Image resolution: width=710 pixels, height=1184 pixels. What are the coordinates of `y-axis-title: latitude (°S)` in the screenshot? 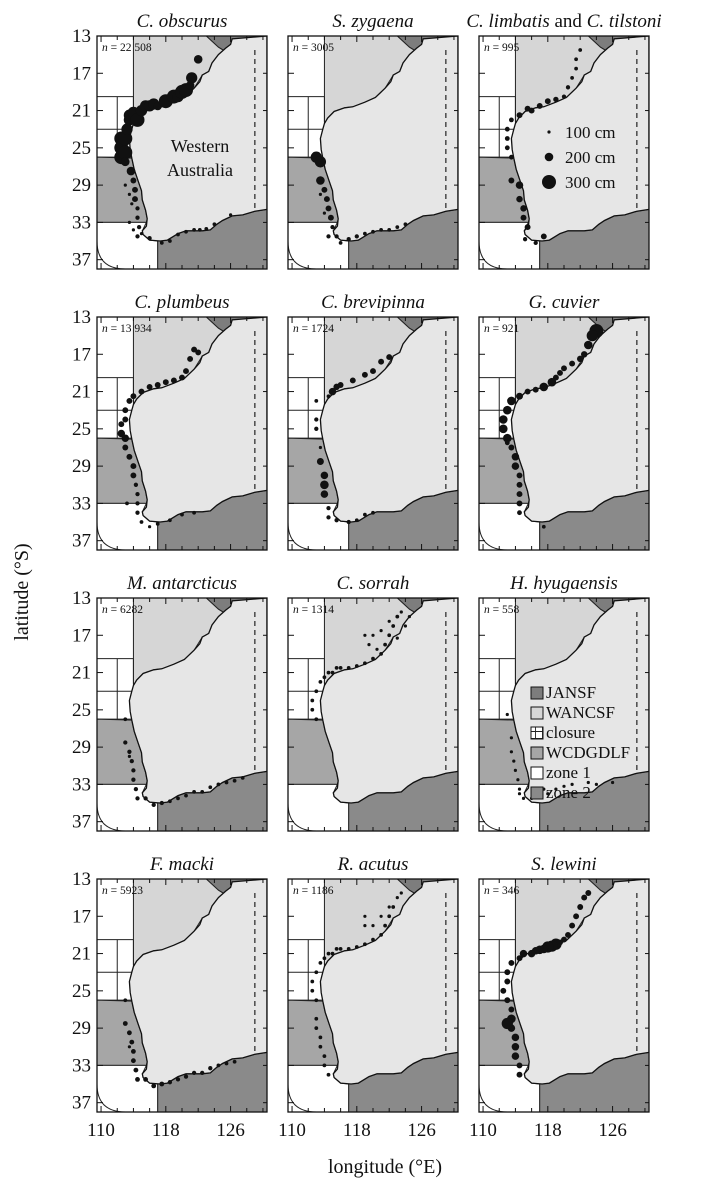 It's located at (22, 591).